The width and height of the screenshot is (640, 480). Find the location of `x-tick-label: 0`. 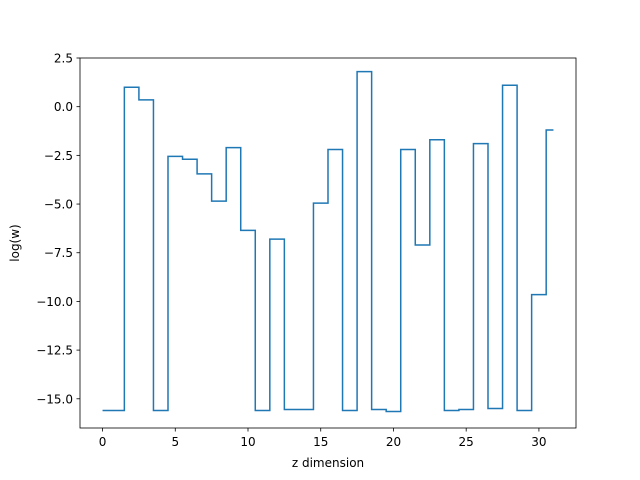

x-tick-label: 0 is located at coordinates (103, 442).